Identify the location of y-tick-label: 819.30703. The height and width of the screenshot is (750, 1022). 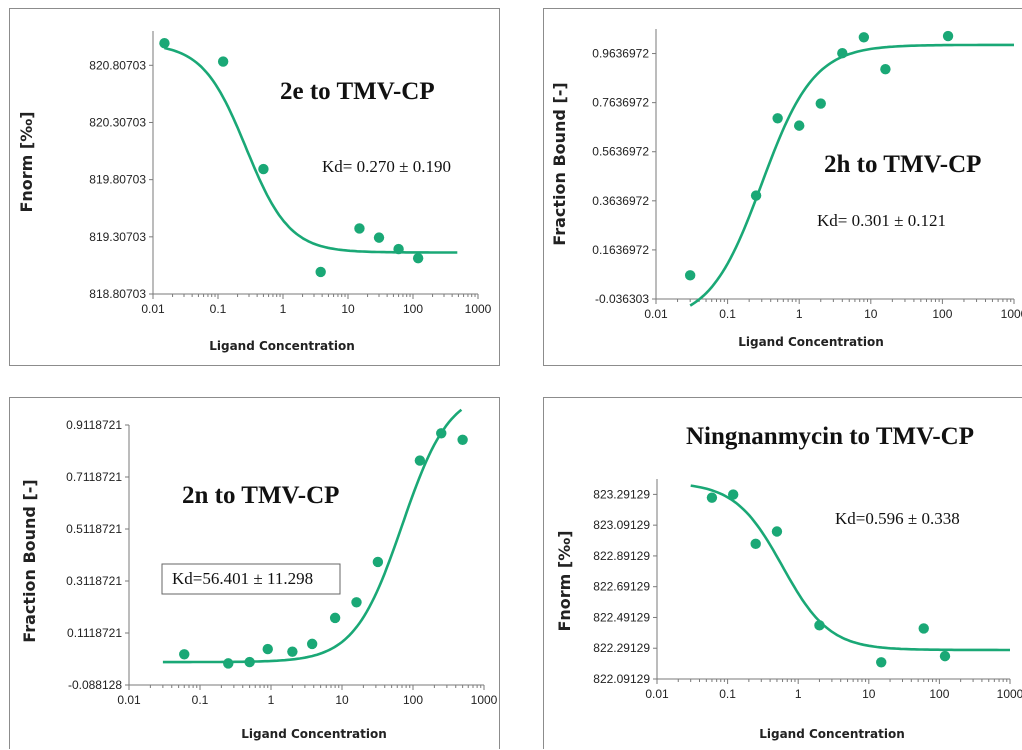
(117, 237).